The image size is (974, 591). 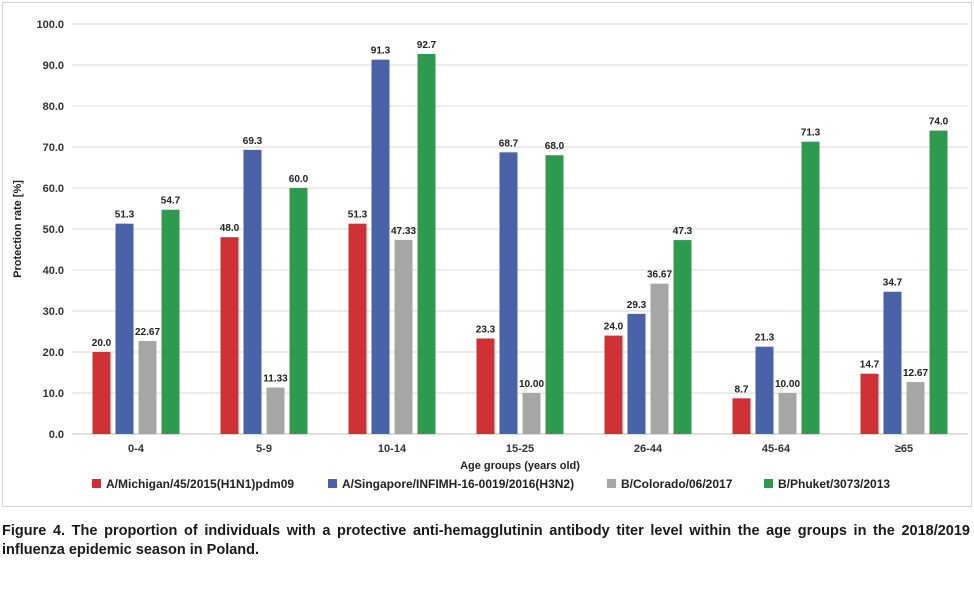 What do you see at coordinates (677, 484) in the screenshot?
I see `legend-label: B/Colorado/06/2017` at bounding box center [677, 484].